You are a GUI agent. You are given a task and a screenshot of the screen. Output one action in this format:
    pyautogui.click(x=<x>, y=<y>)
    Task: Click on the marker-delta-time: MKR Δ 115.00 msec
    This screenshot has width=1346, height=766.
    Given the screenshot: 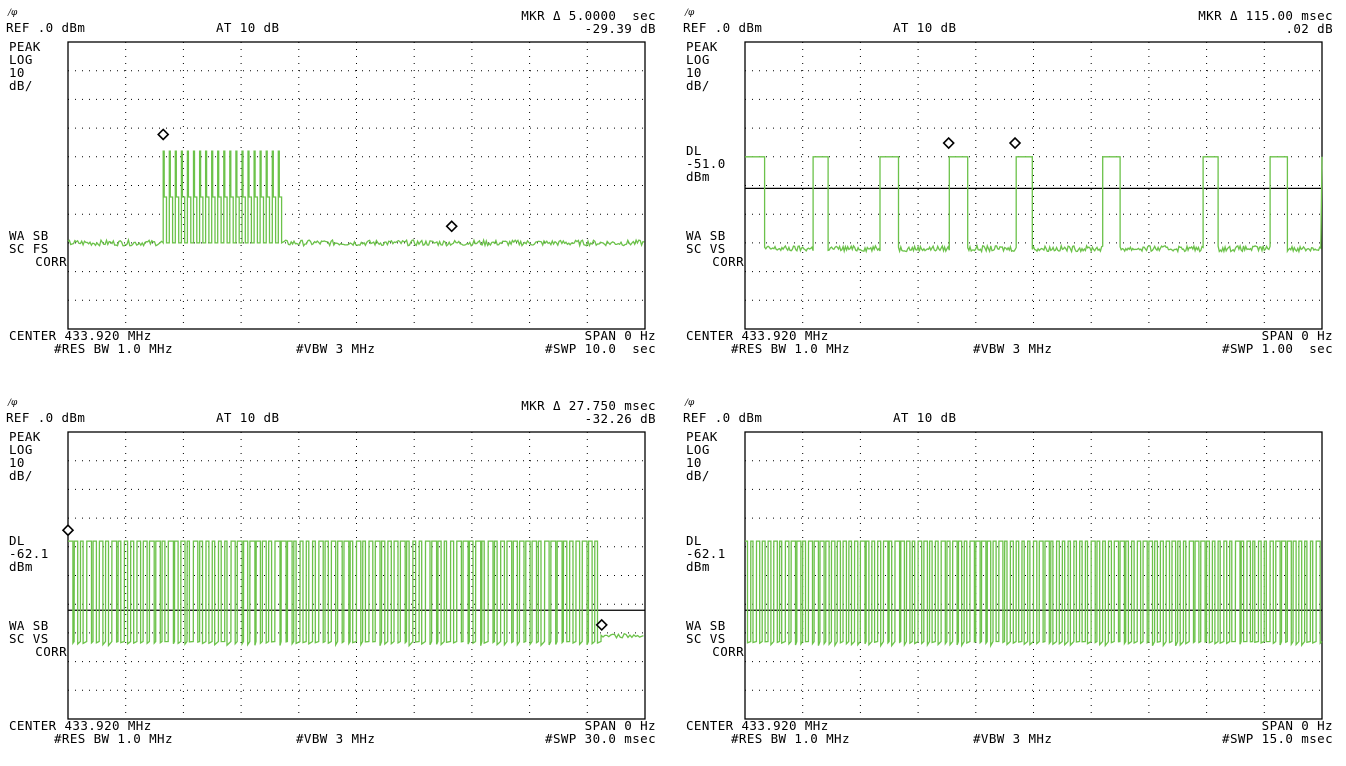 What is the action you would take?
    pyautogui.click(x=1265, y=15)
    